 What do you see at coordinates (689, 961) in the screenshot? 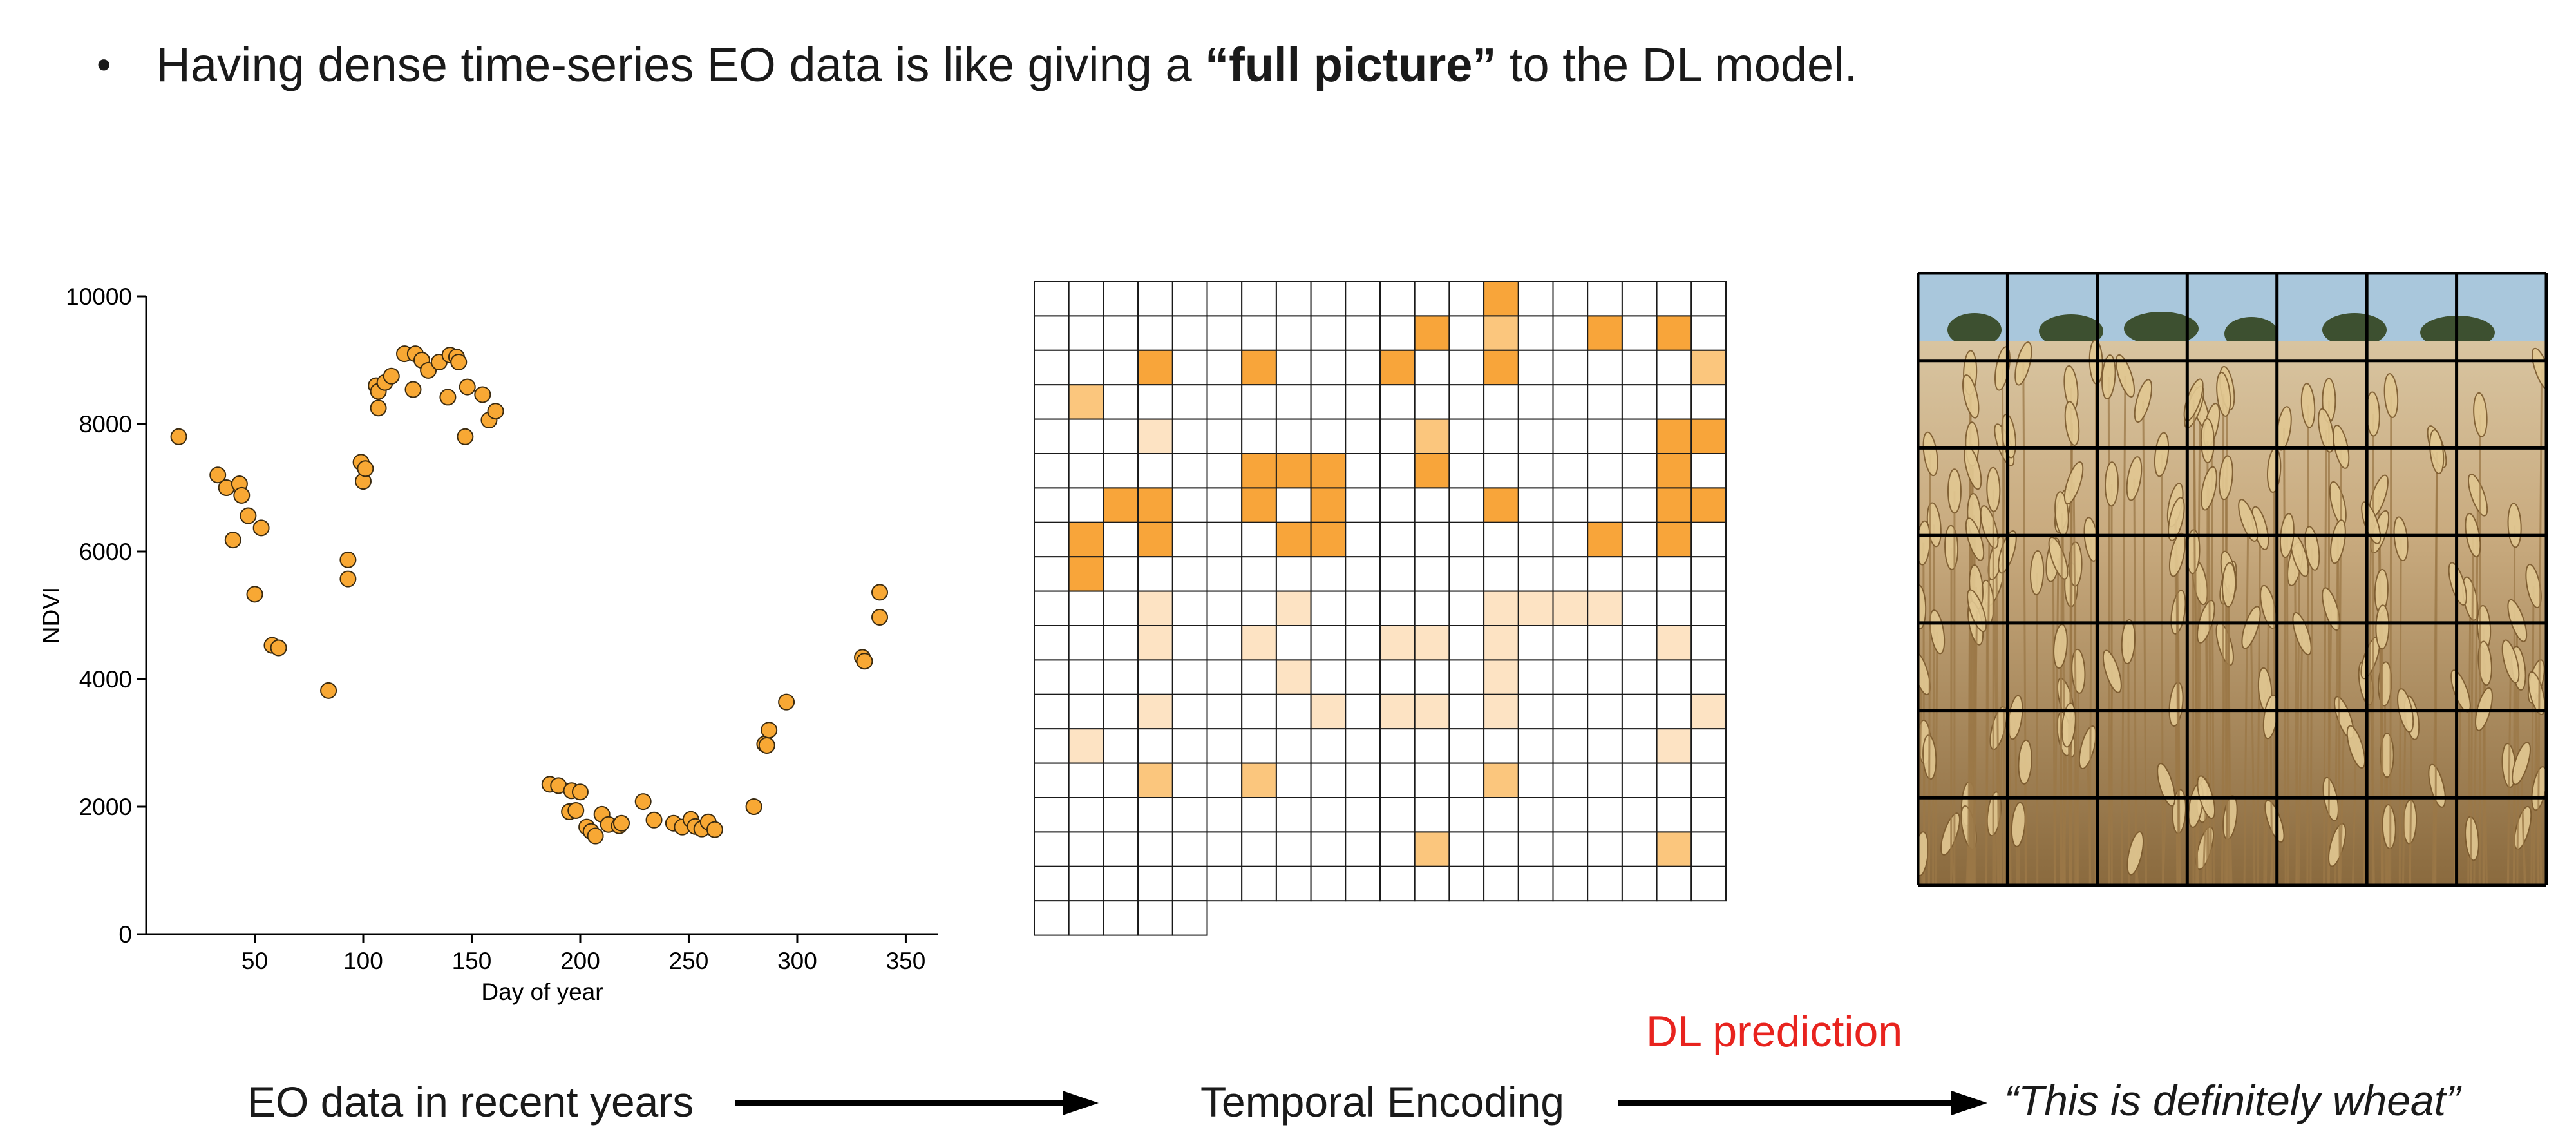
I see `x-tick-label: 250` at bounding box center [689, 961].